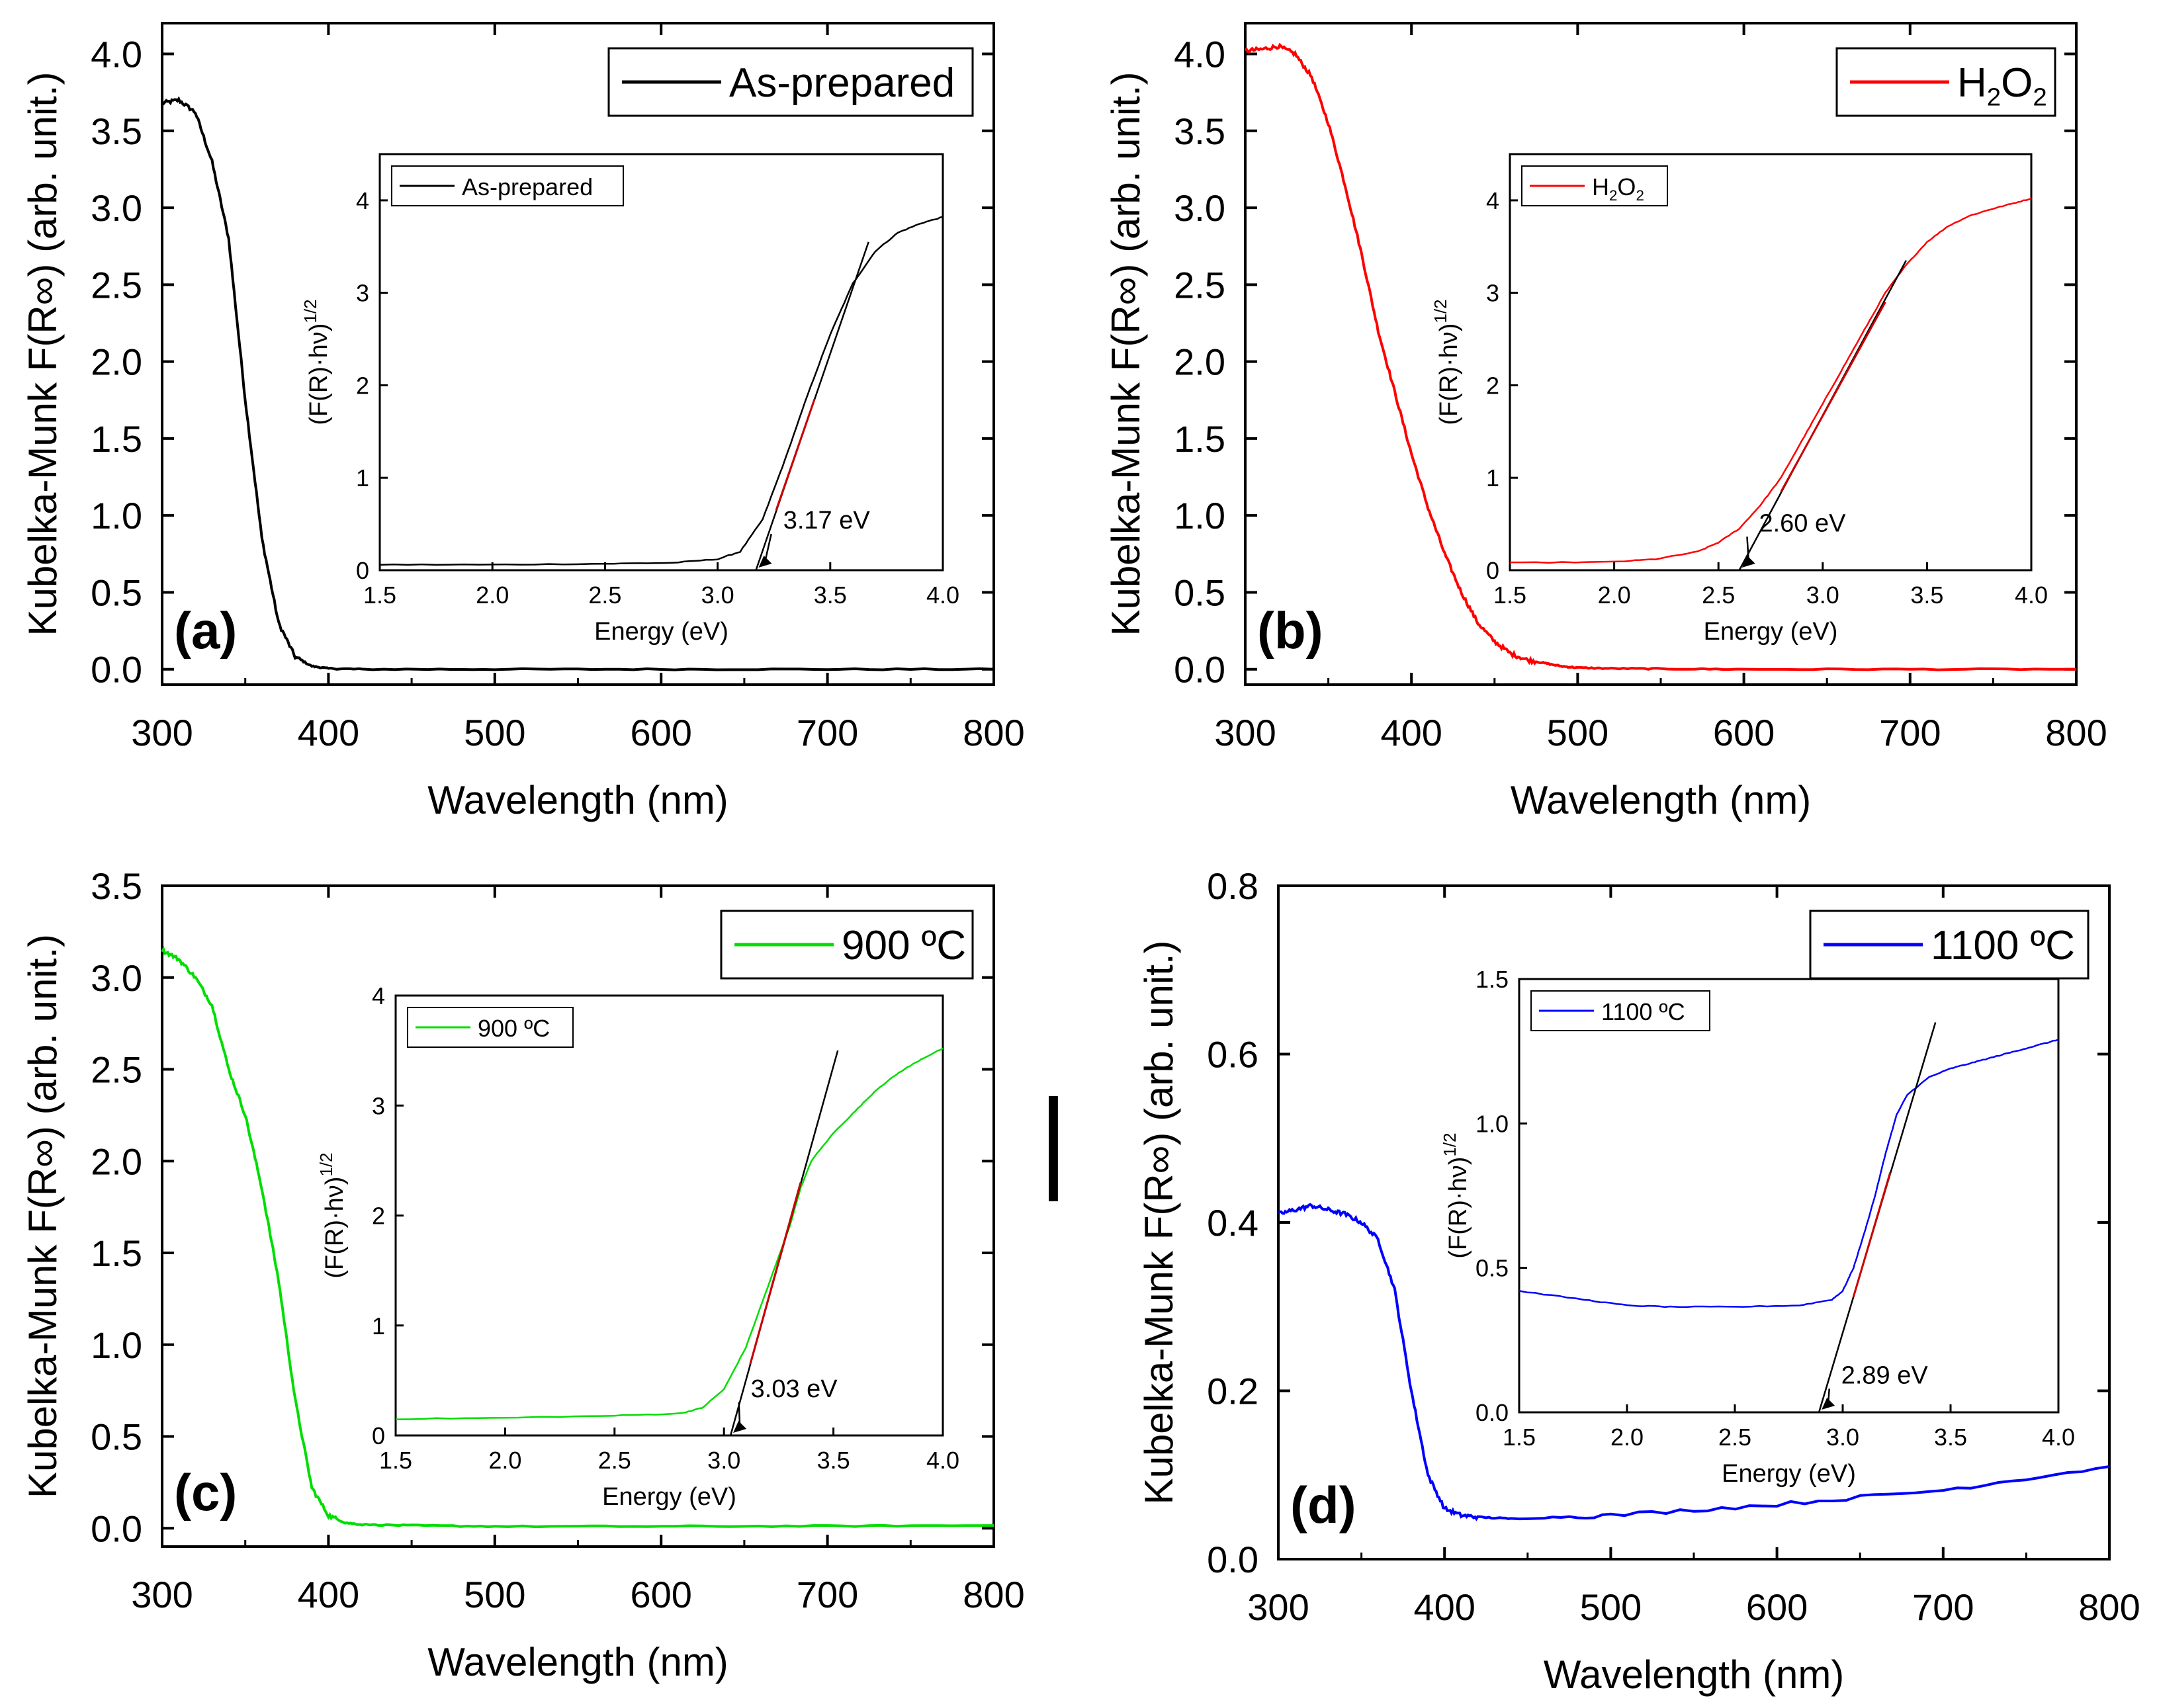  I want to click on legend-label: 1100 ºC, so click(2003, 946).